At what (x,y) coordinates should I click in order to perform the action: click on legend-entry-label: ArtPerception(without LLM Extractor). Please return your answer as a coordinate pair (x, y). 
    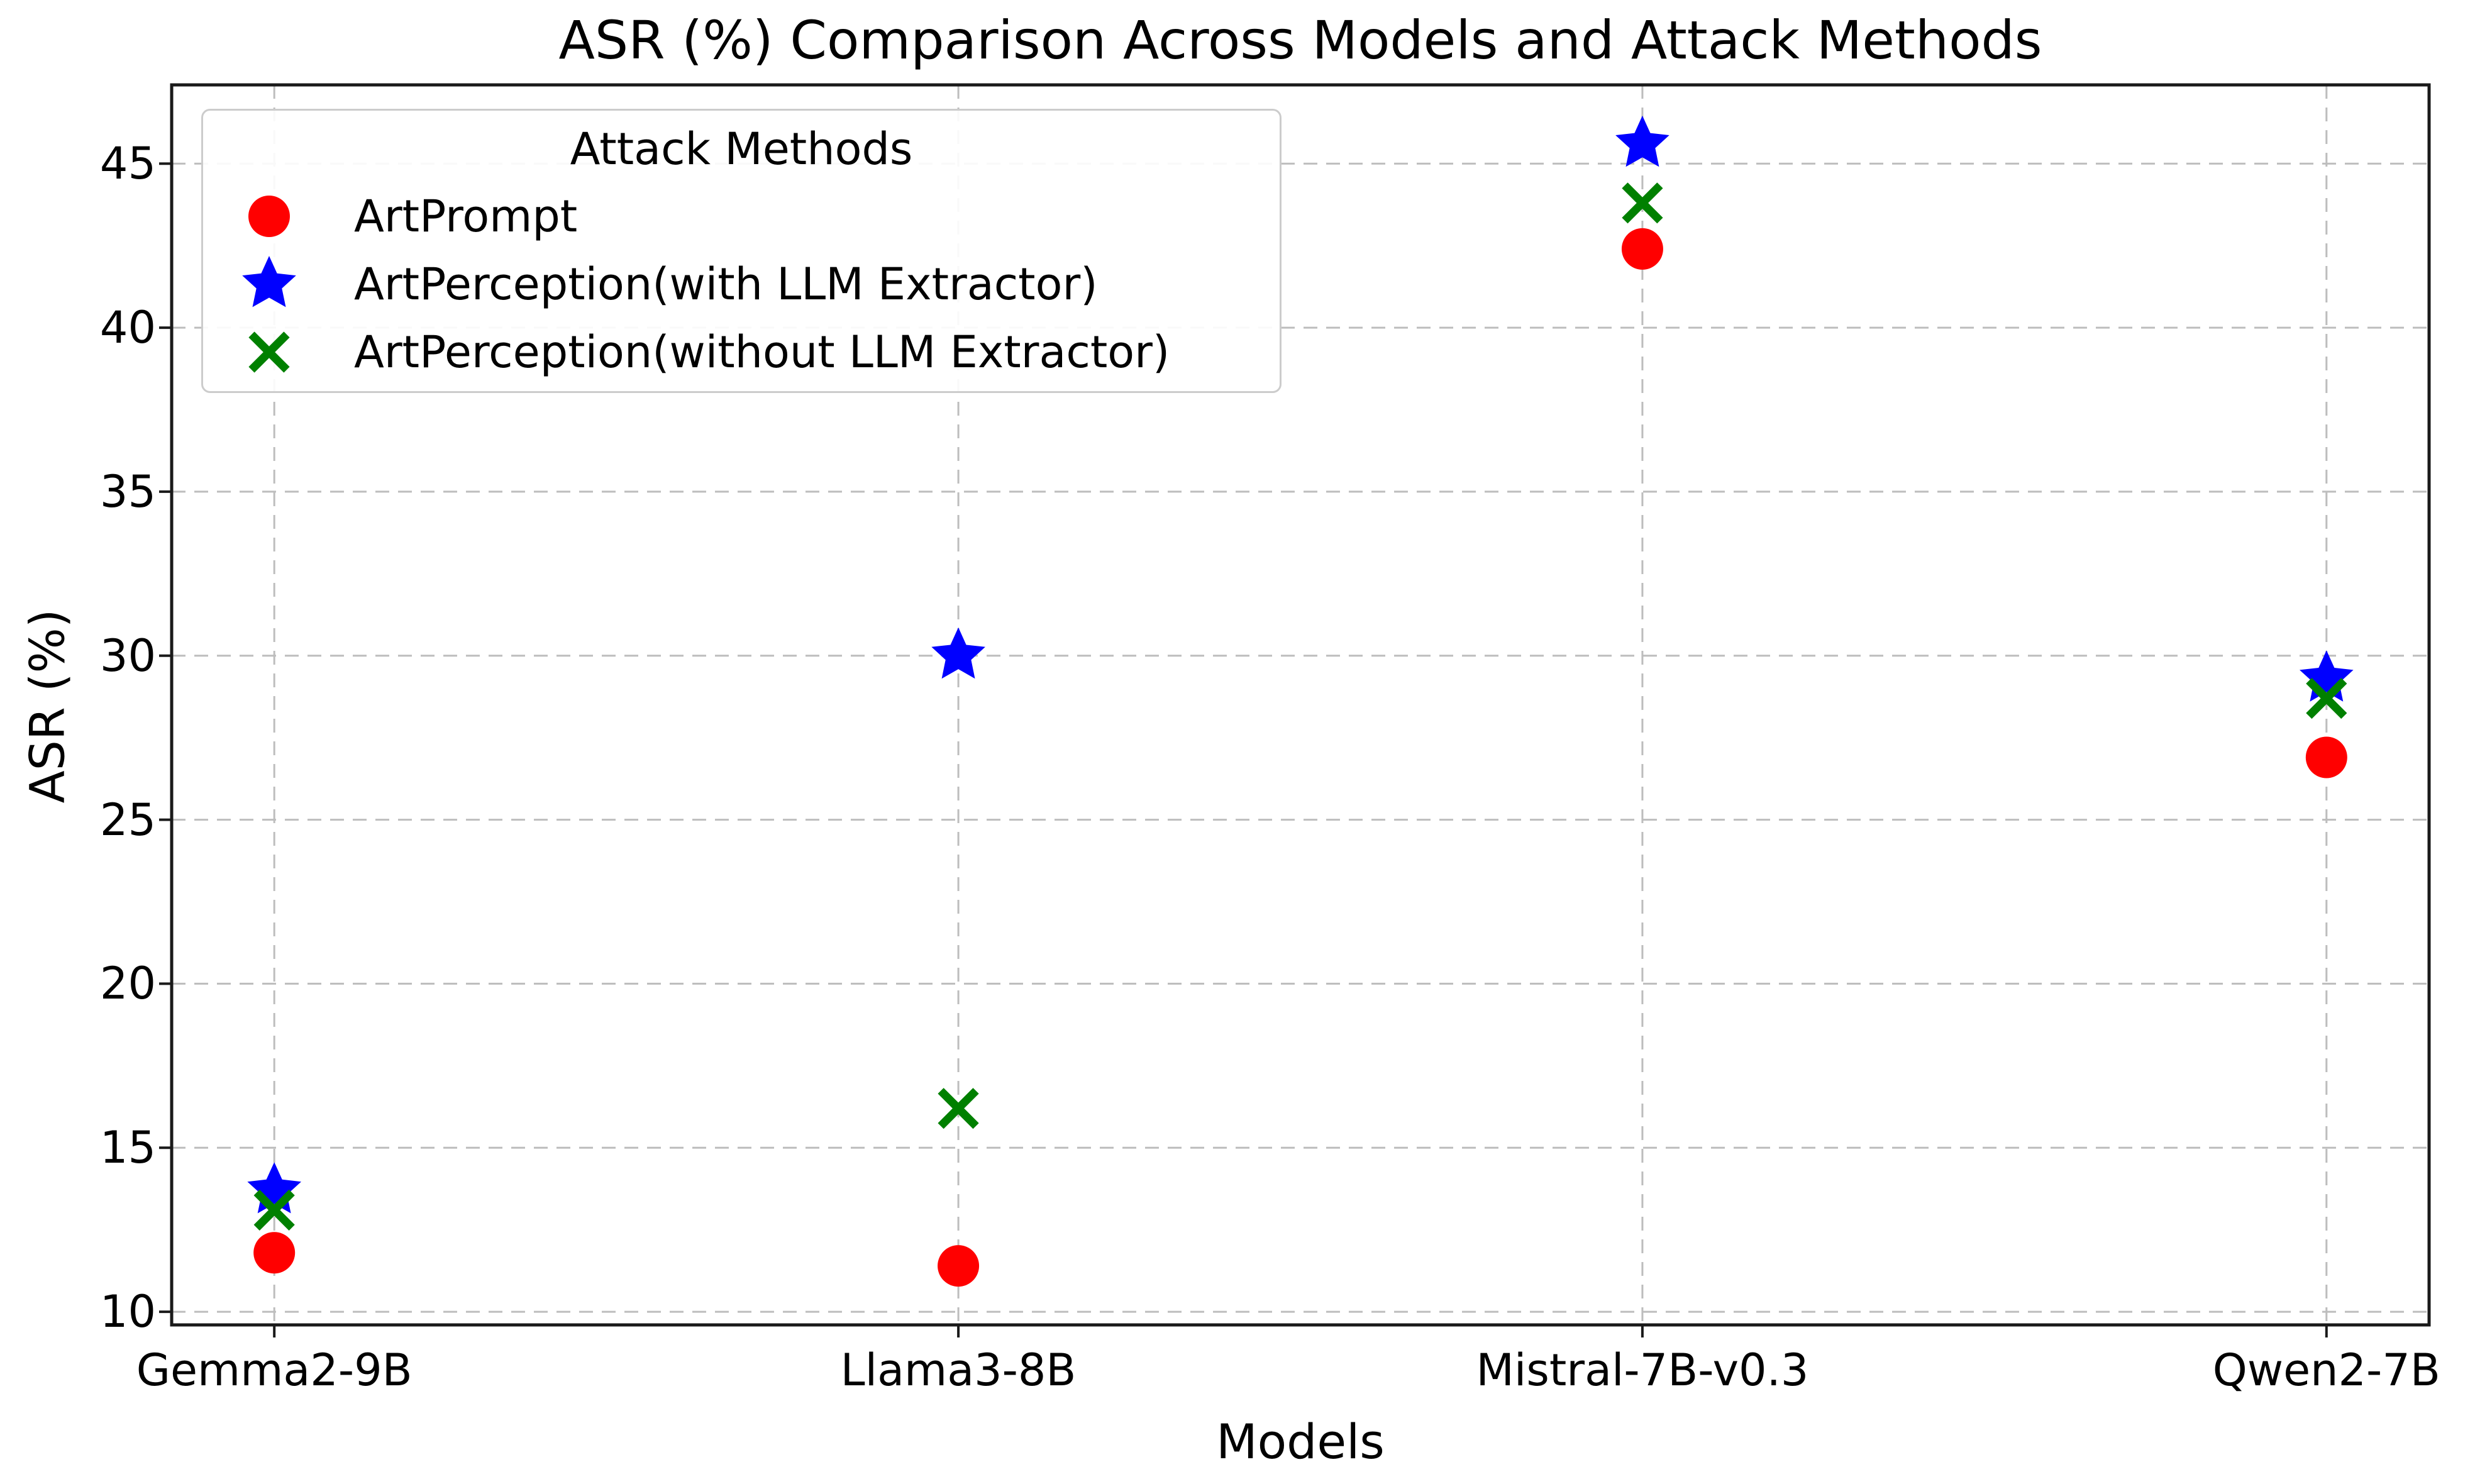
    Looking at the image, I should click on (762, 352).